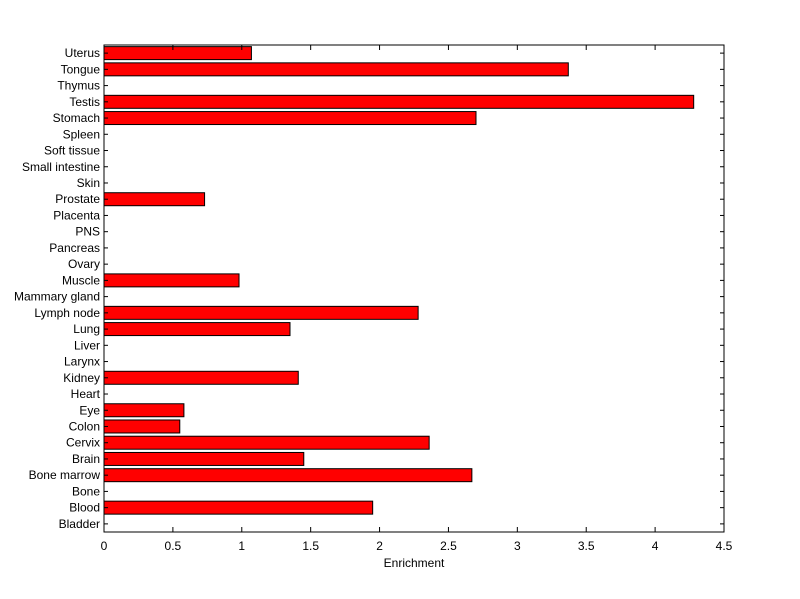 Image resolution: width=800 pixels, height=599 pixels. Describe the element at coordinates (74, 248) in the screenshot. I see `y-tick-label: Pancreas` at that location.